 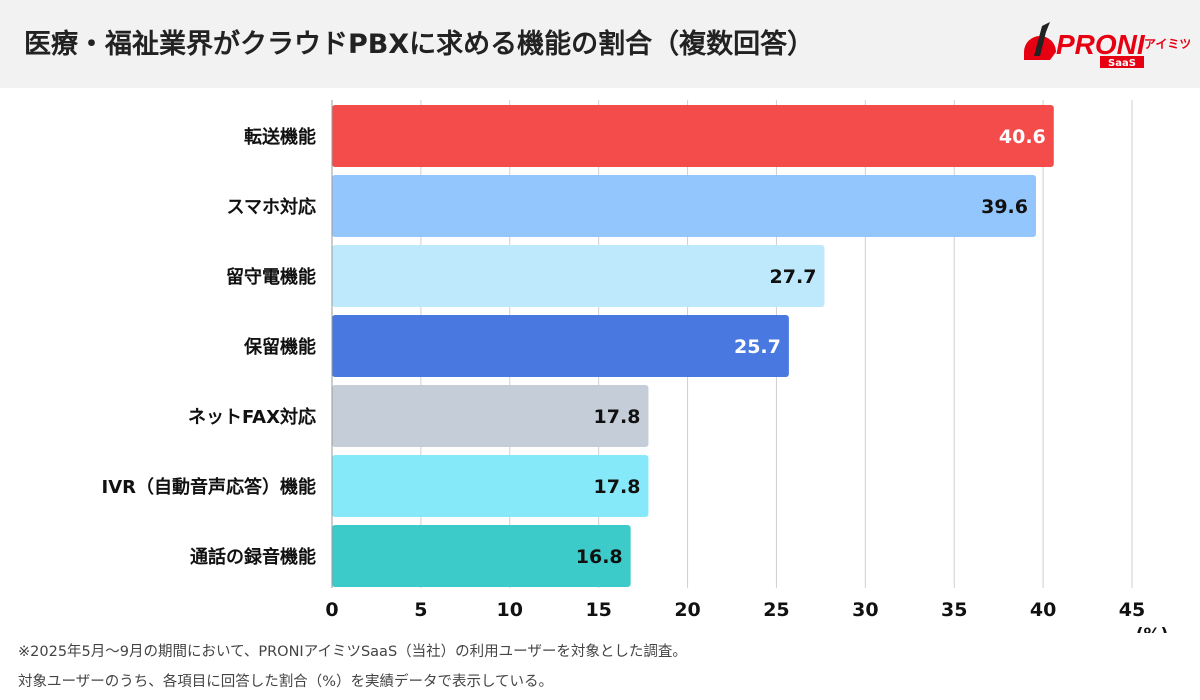 What do you see at coordinates (793, 277) in the screenshot?
I see `data-label: 27.7` at bounding box center [793, 277].